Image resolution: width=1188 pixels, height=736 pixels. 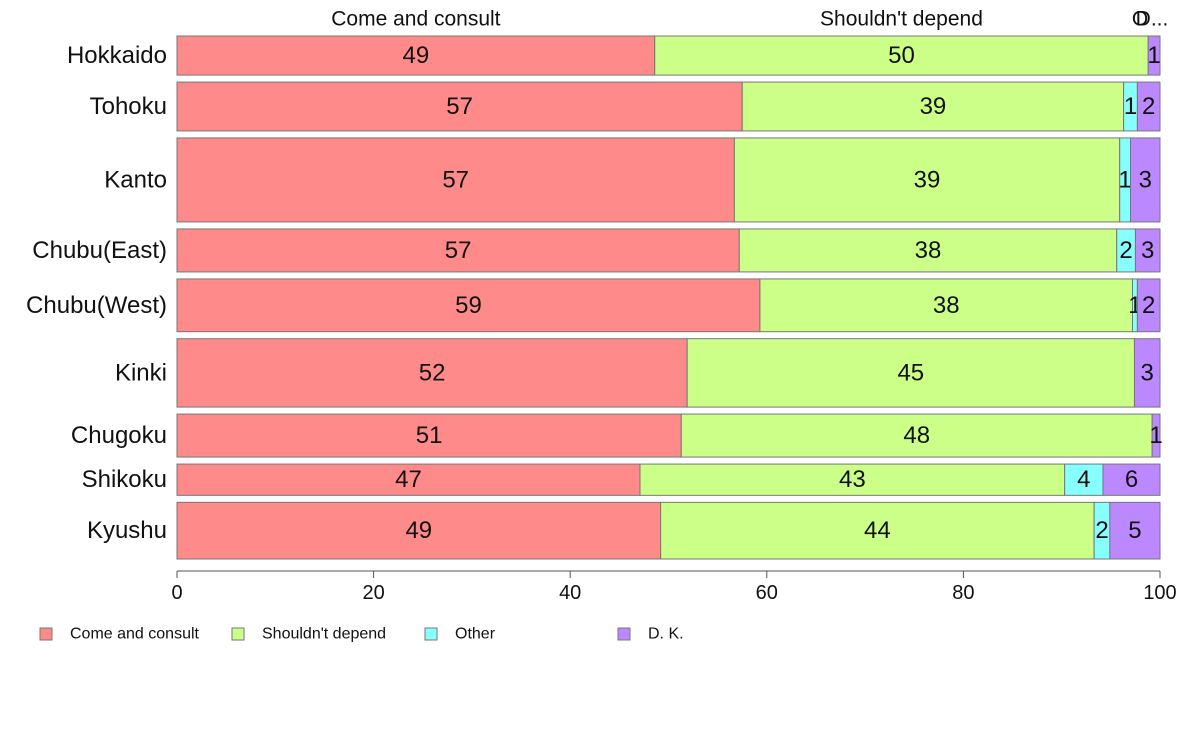 I want to click on legend-label: D. K., so click(x=666, y=634).